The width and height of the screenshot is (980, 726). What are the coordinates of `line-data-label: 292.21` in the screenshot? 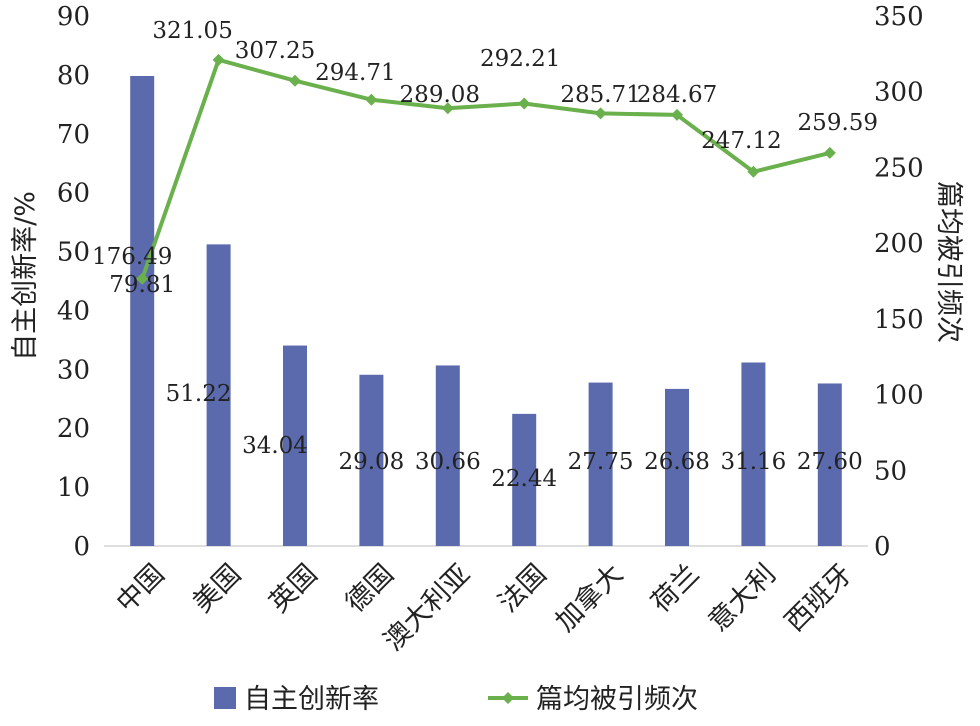 It's located at (520, 59).